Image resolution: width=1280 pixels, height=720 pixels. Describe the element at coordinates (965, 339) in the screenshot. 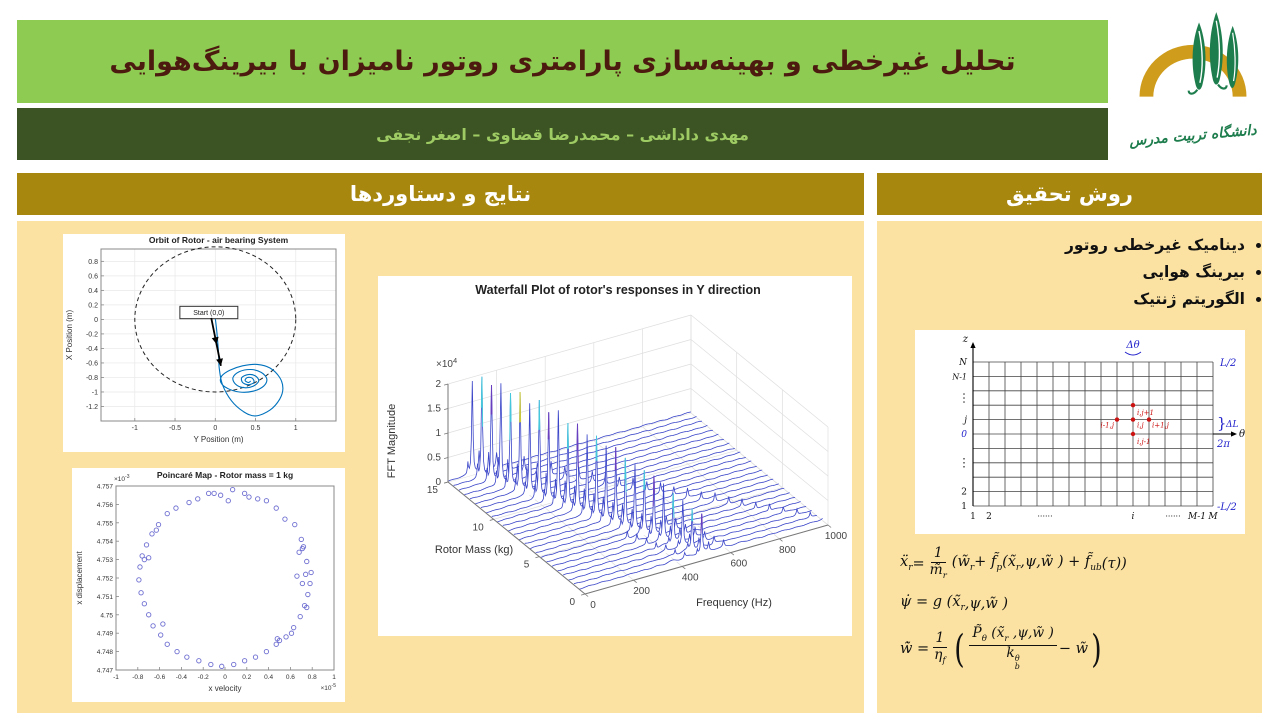

I see `svg-text: z` at that location.